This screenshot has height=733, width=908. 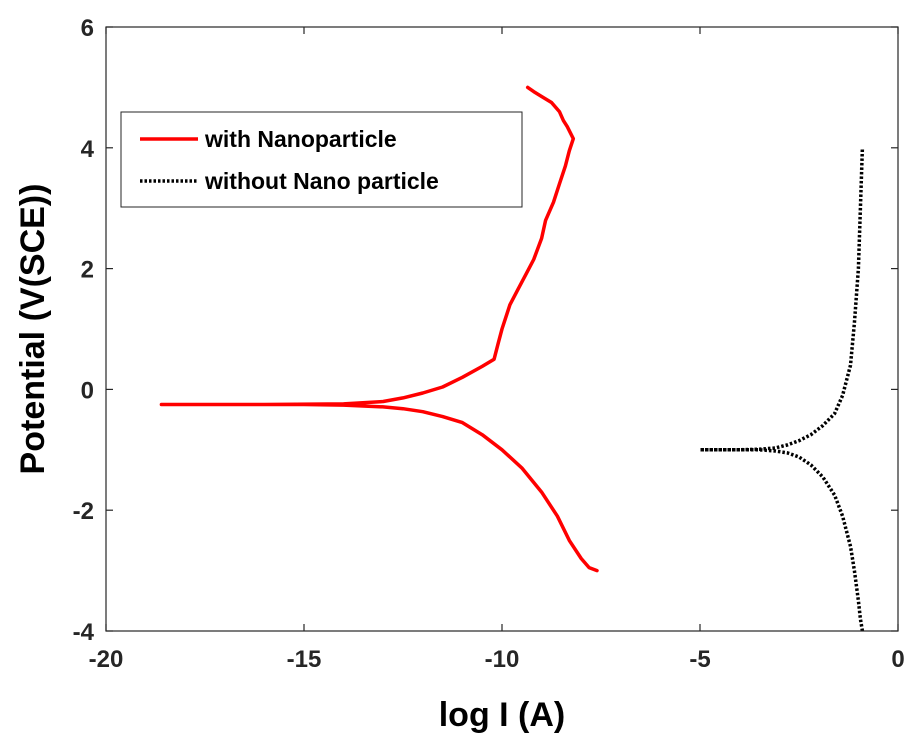 What do you see at coordinates (87, 28) in the screenshot?
I see `y-tick-label: 6` at bounding box center [87, 28].